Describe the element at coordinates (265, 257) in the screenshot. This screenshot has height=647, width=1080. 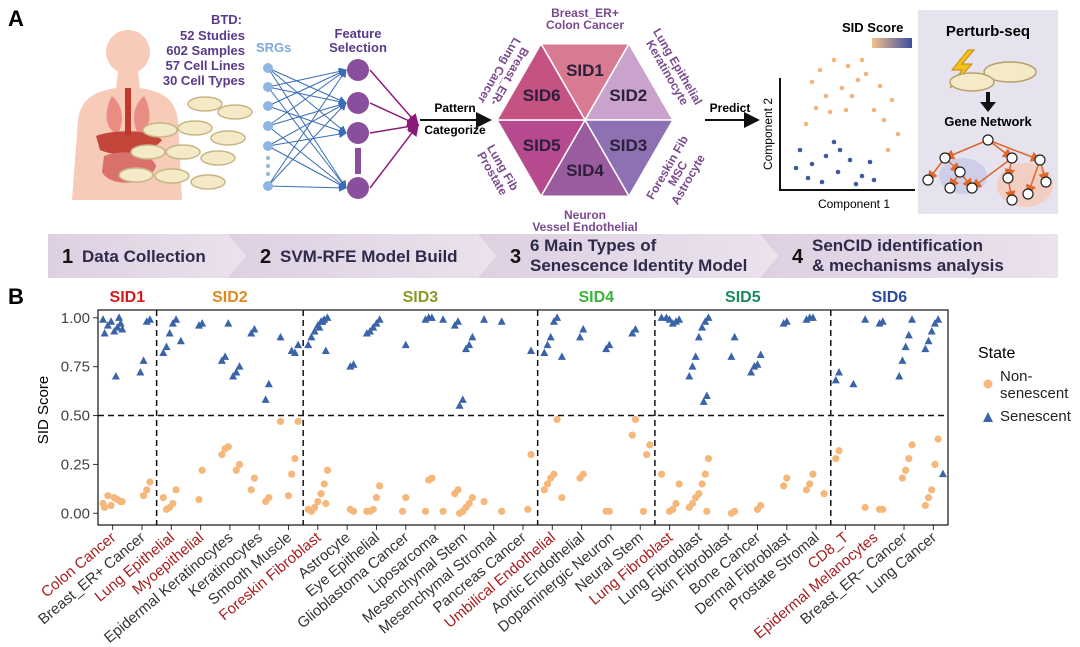
I see `step-number: 2` at that location.